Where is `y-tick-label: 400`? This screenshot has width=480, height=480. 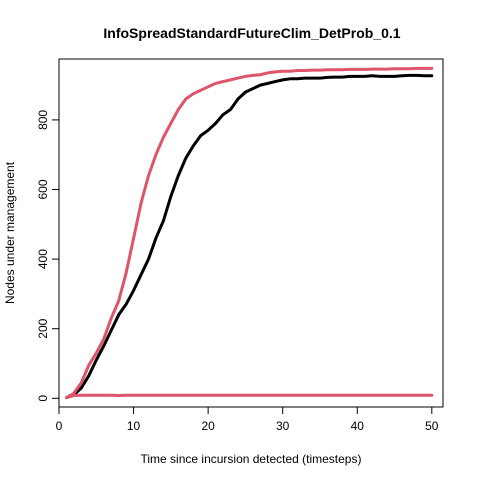 y-tick-label: 400 is located at coordinates (43, 259).